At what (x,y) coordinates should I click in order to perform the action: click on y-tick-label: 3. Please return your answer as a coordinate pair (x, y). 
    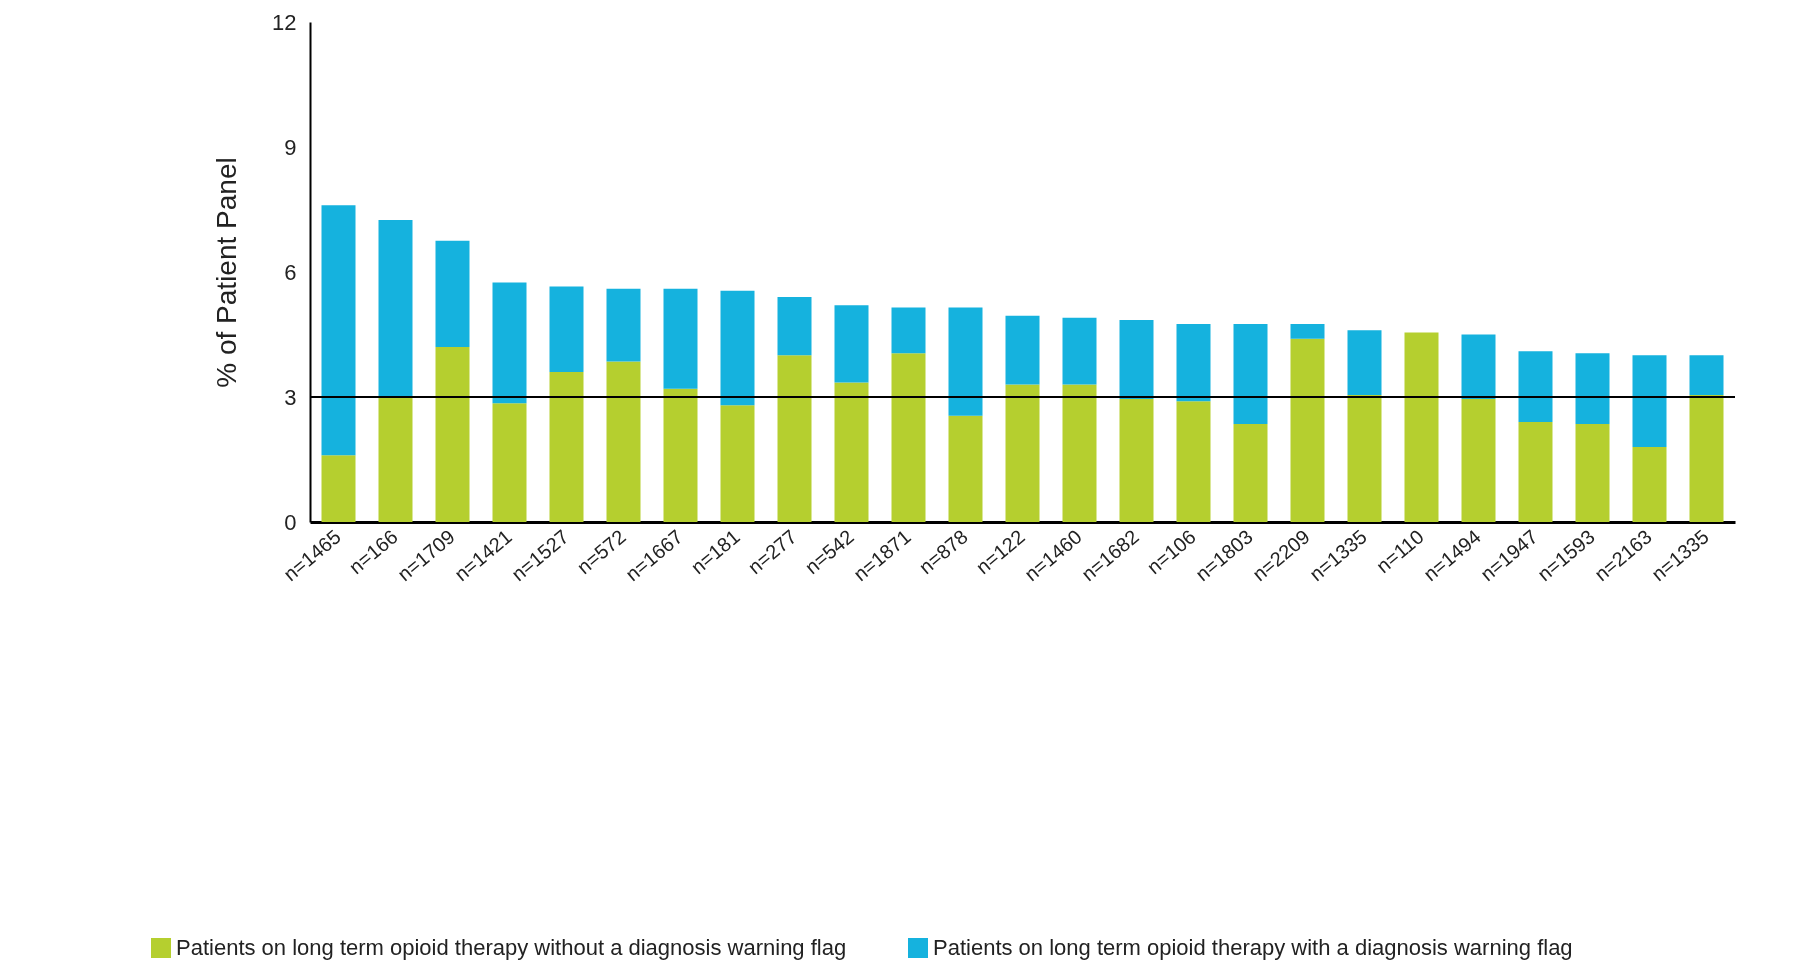
    Looking at the image, I should click on (290, 397).